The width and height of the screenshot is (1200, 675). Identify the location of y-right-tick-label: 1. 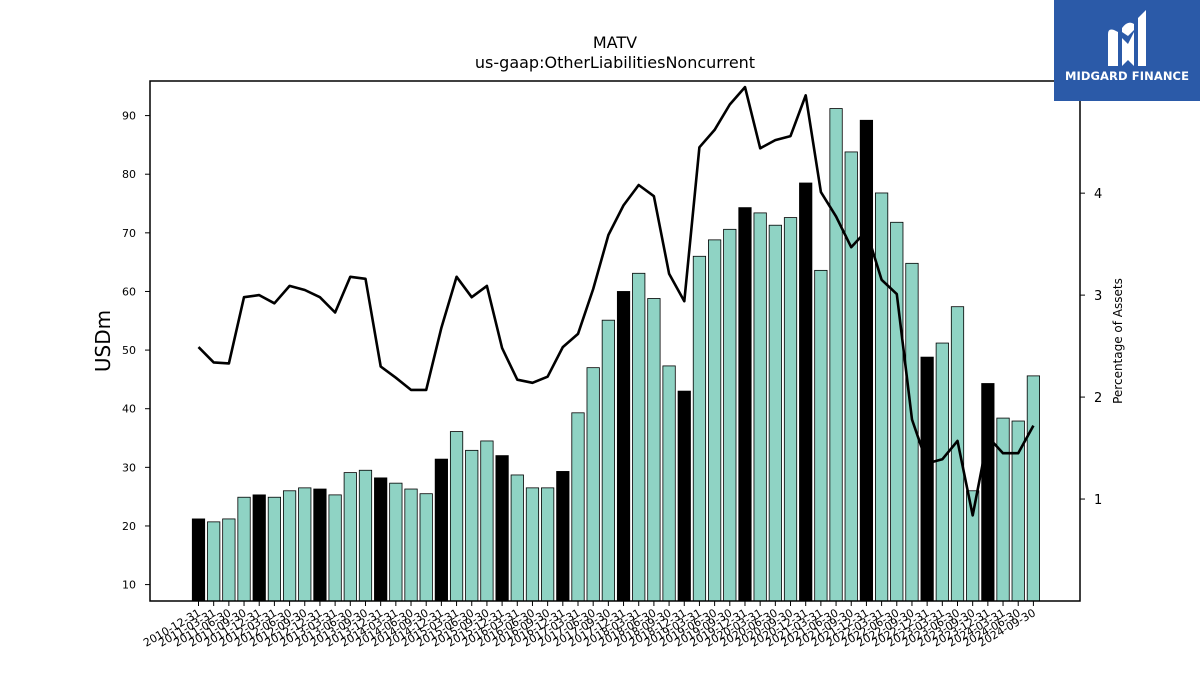
(1098, 500).